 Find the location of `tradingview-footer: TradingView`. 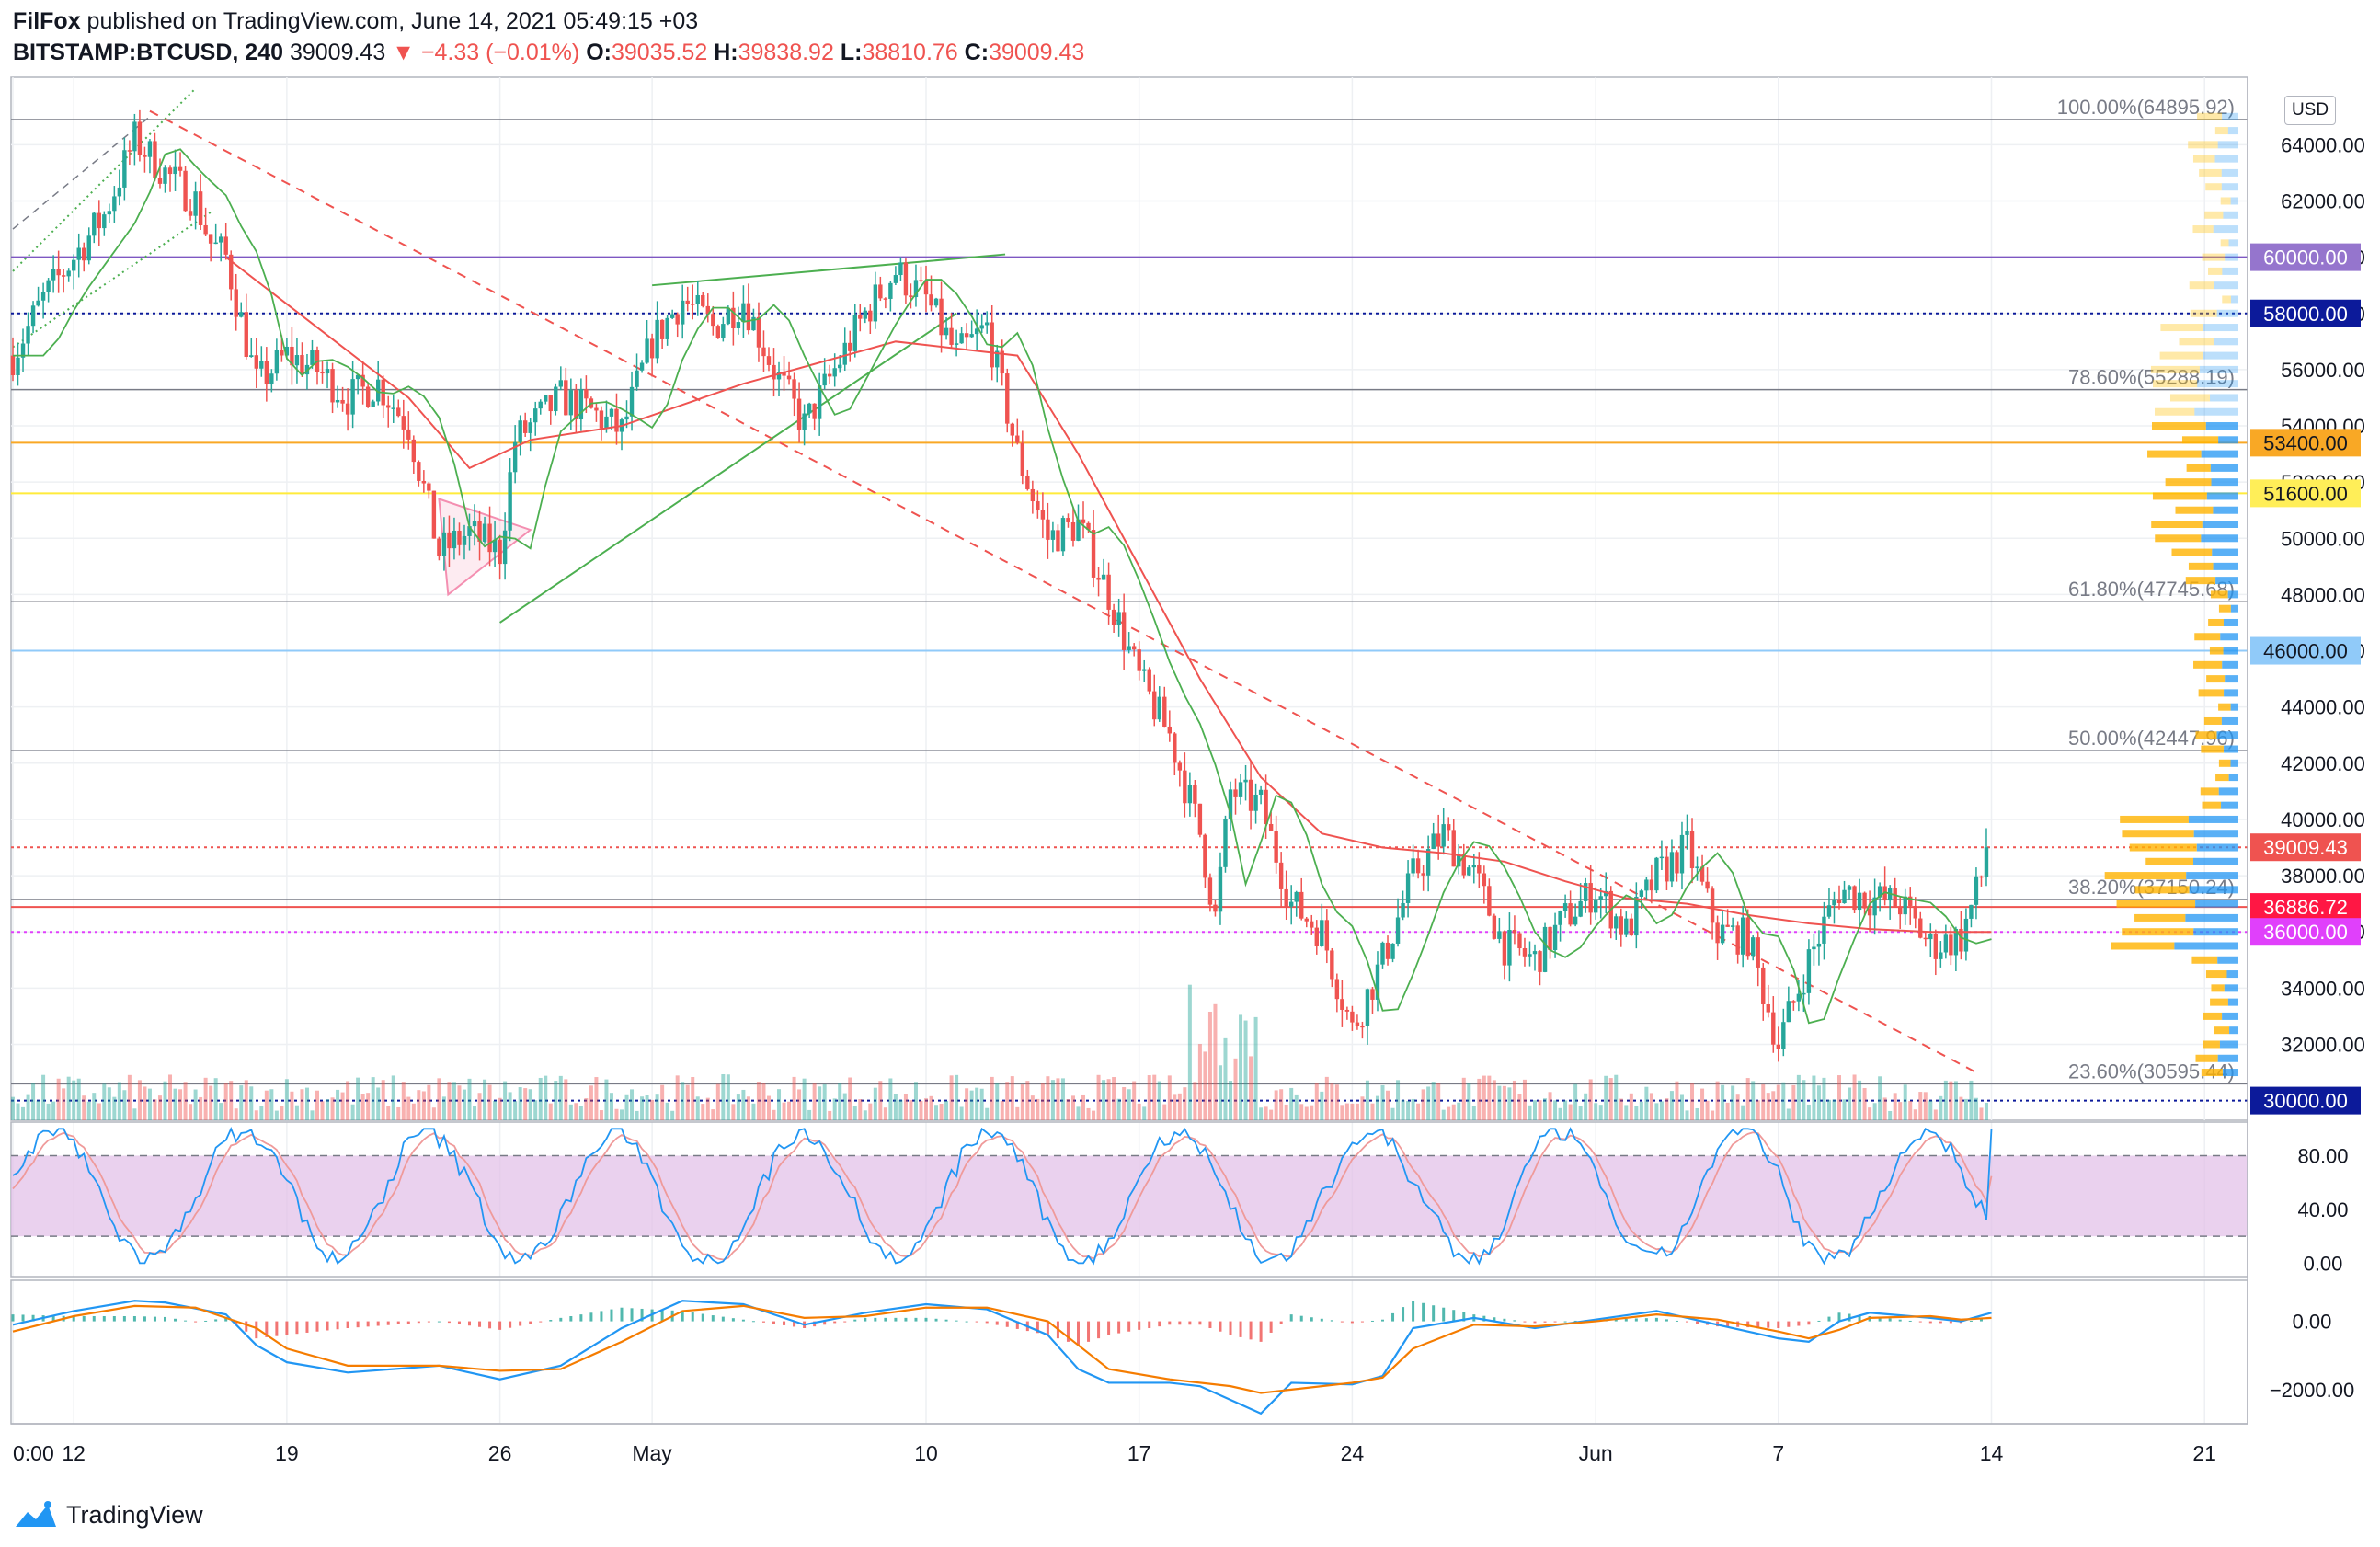

tradingview-footer: TradingView is located at coordinates (108, 1514).